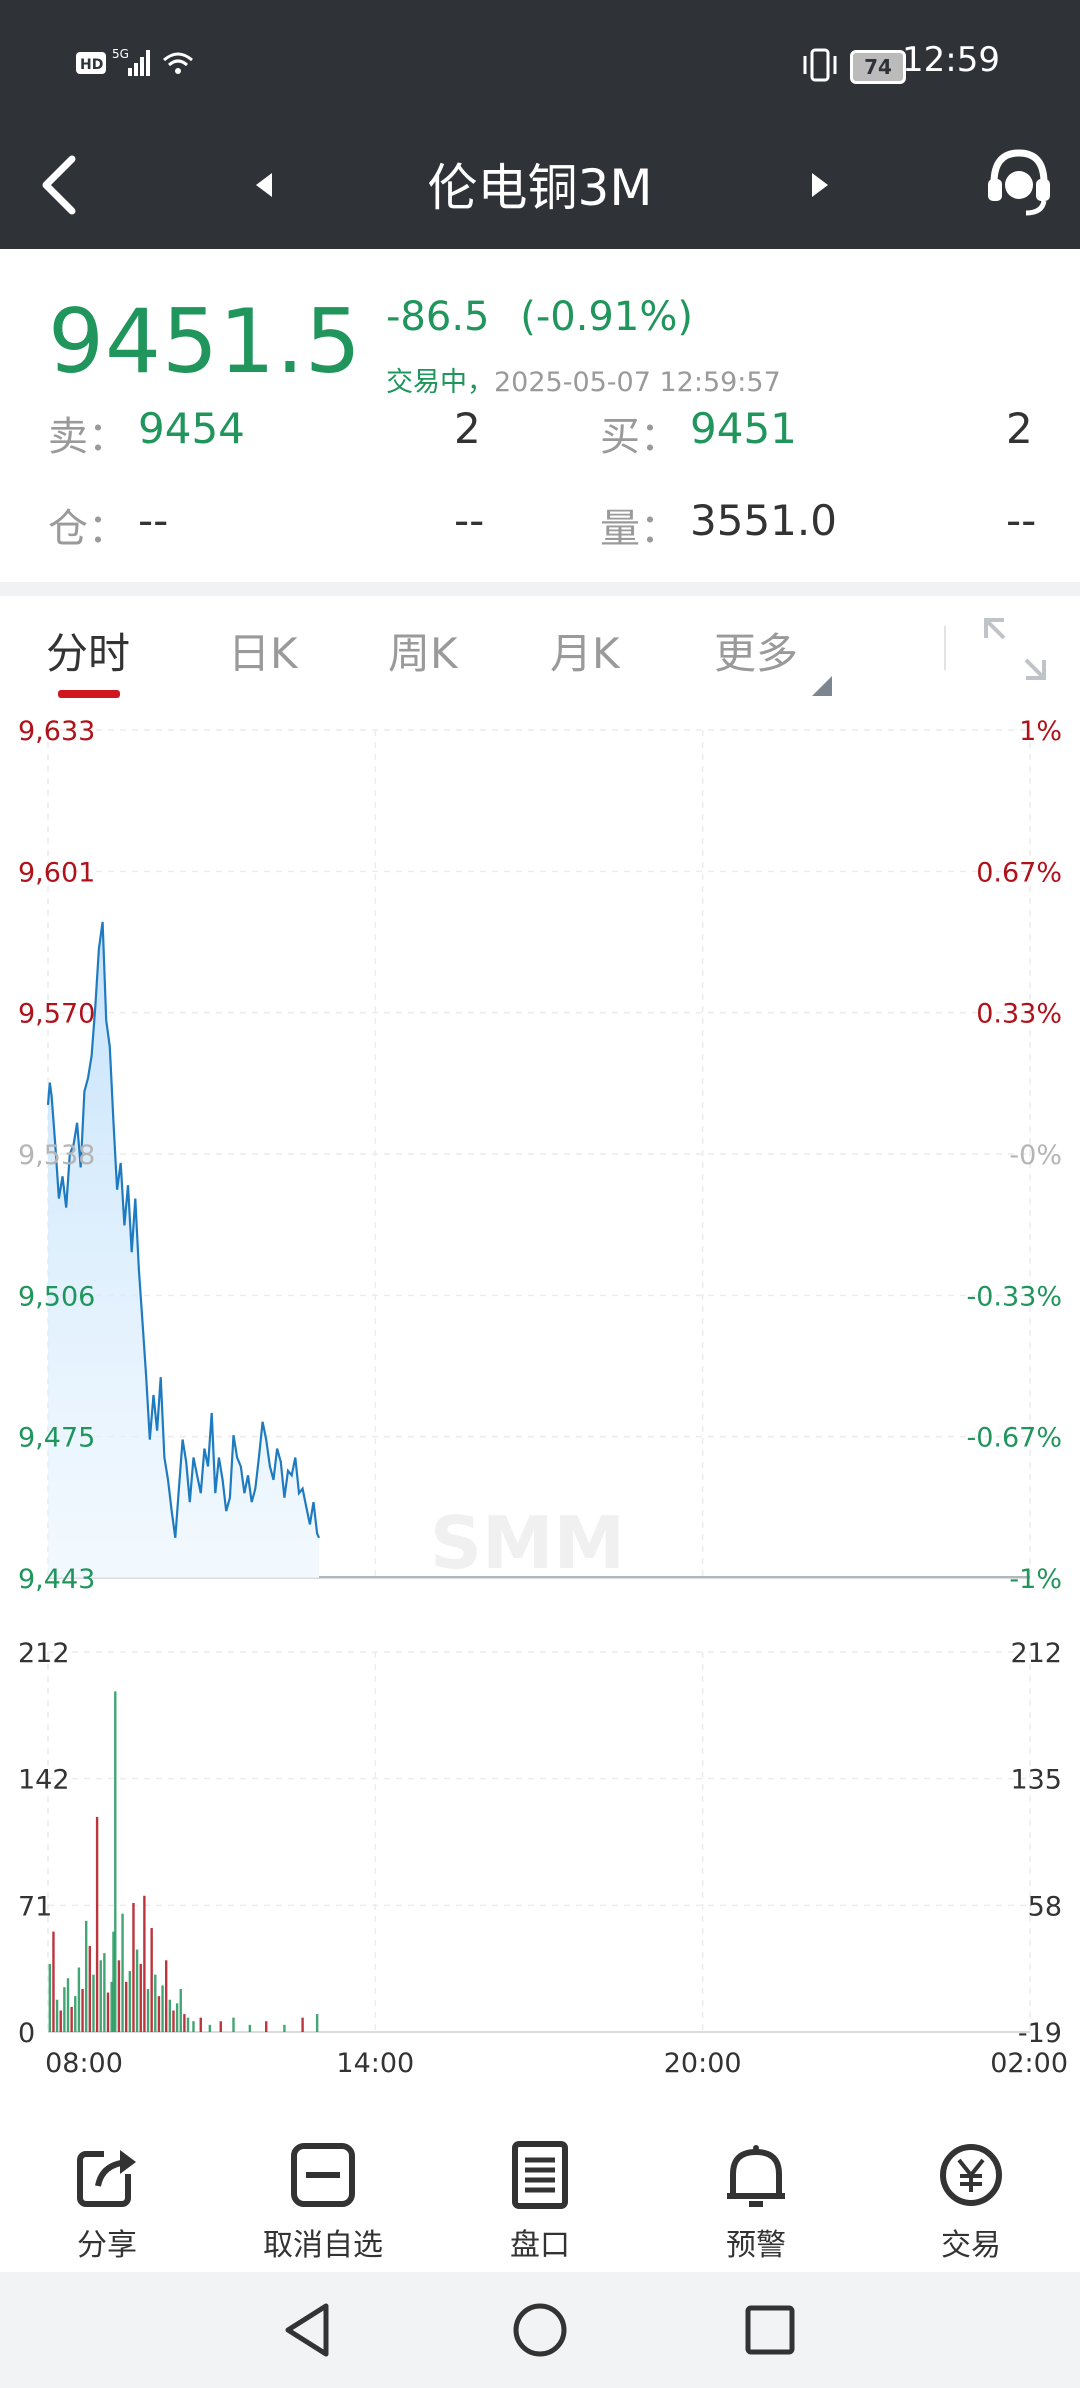  Describe the element at coordinates (756, 2176) in the screenshot. I see `bell-alert-icon` at that location.